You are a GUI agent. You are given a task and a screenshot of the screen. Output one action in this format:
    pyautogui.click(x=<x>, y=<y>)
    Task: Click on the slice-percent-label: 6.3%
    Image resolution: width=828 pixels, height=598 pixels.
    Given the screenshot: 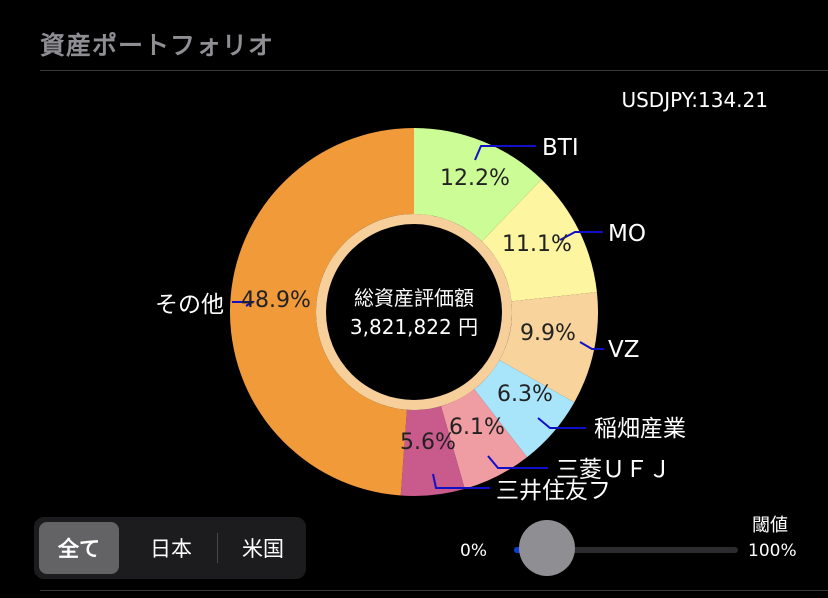 What is the action you would take?
    pyautogui.click(x=525, y=394)
    